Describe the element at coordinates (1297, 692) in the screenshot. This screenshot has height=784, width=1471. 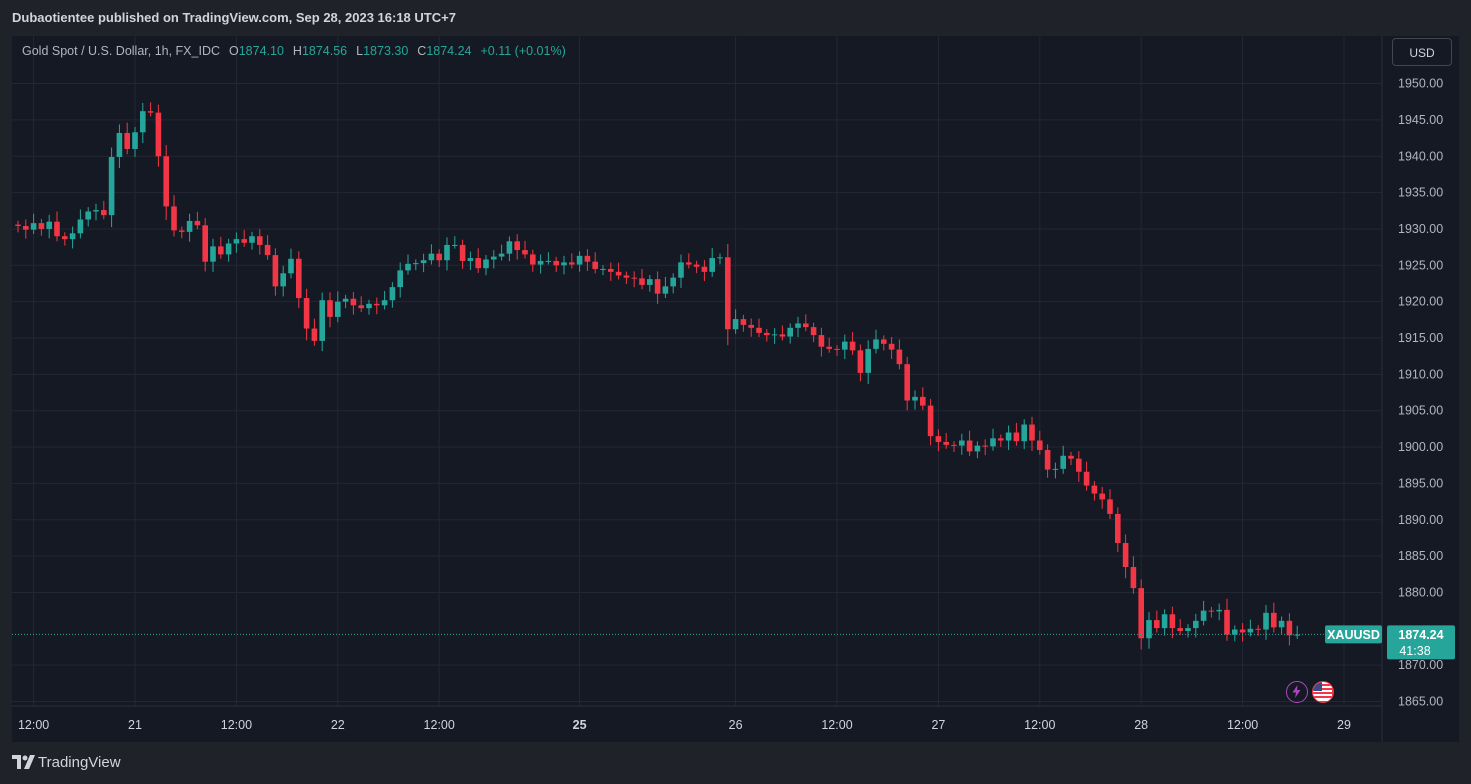
I see `lightning-icon` at that location.